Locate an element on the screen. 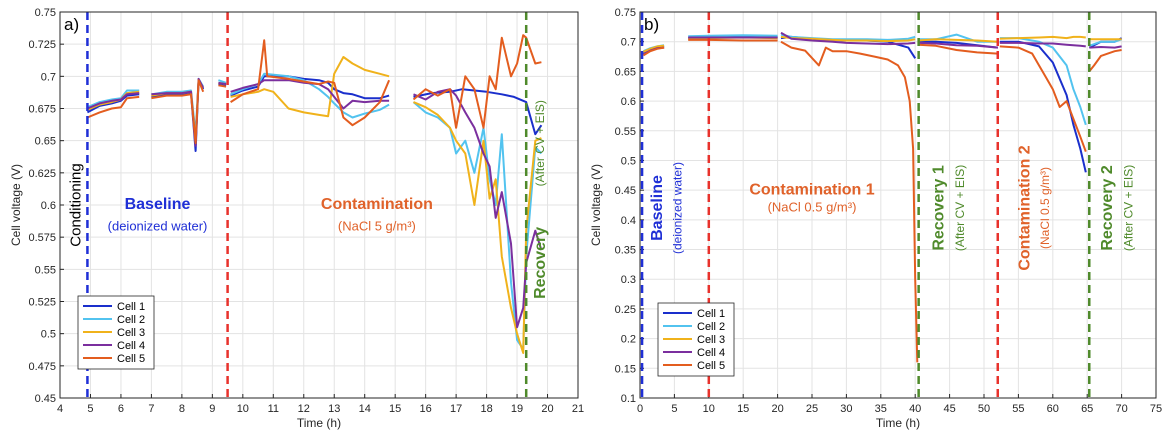  x-tick-label: 13 is located at coordinates (334, 409).